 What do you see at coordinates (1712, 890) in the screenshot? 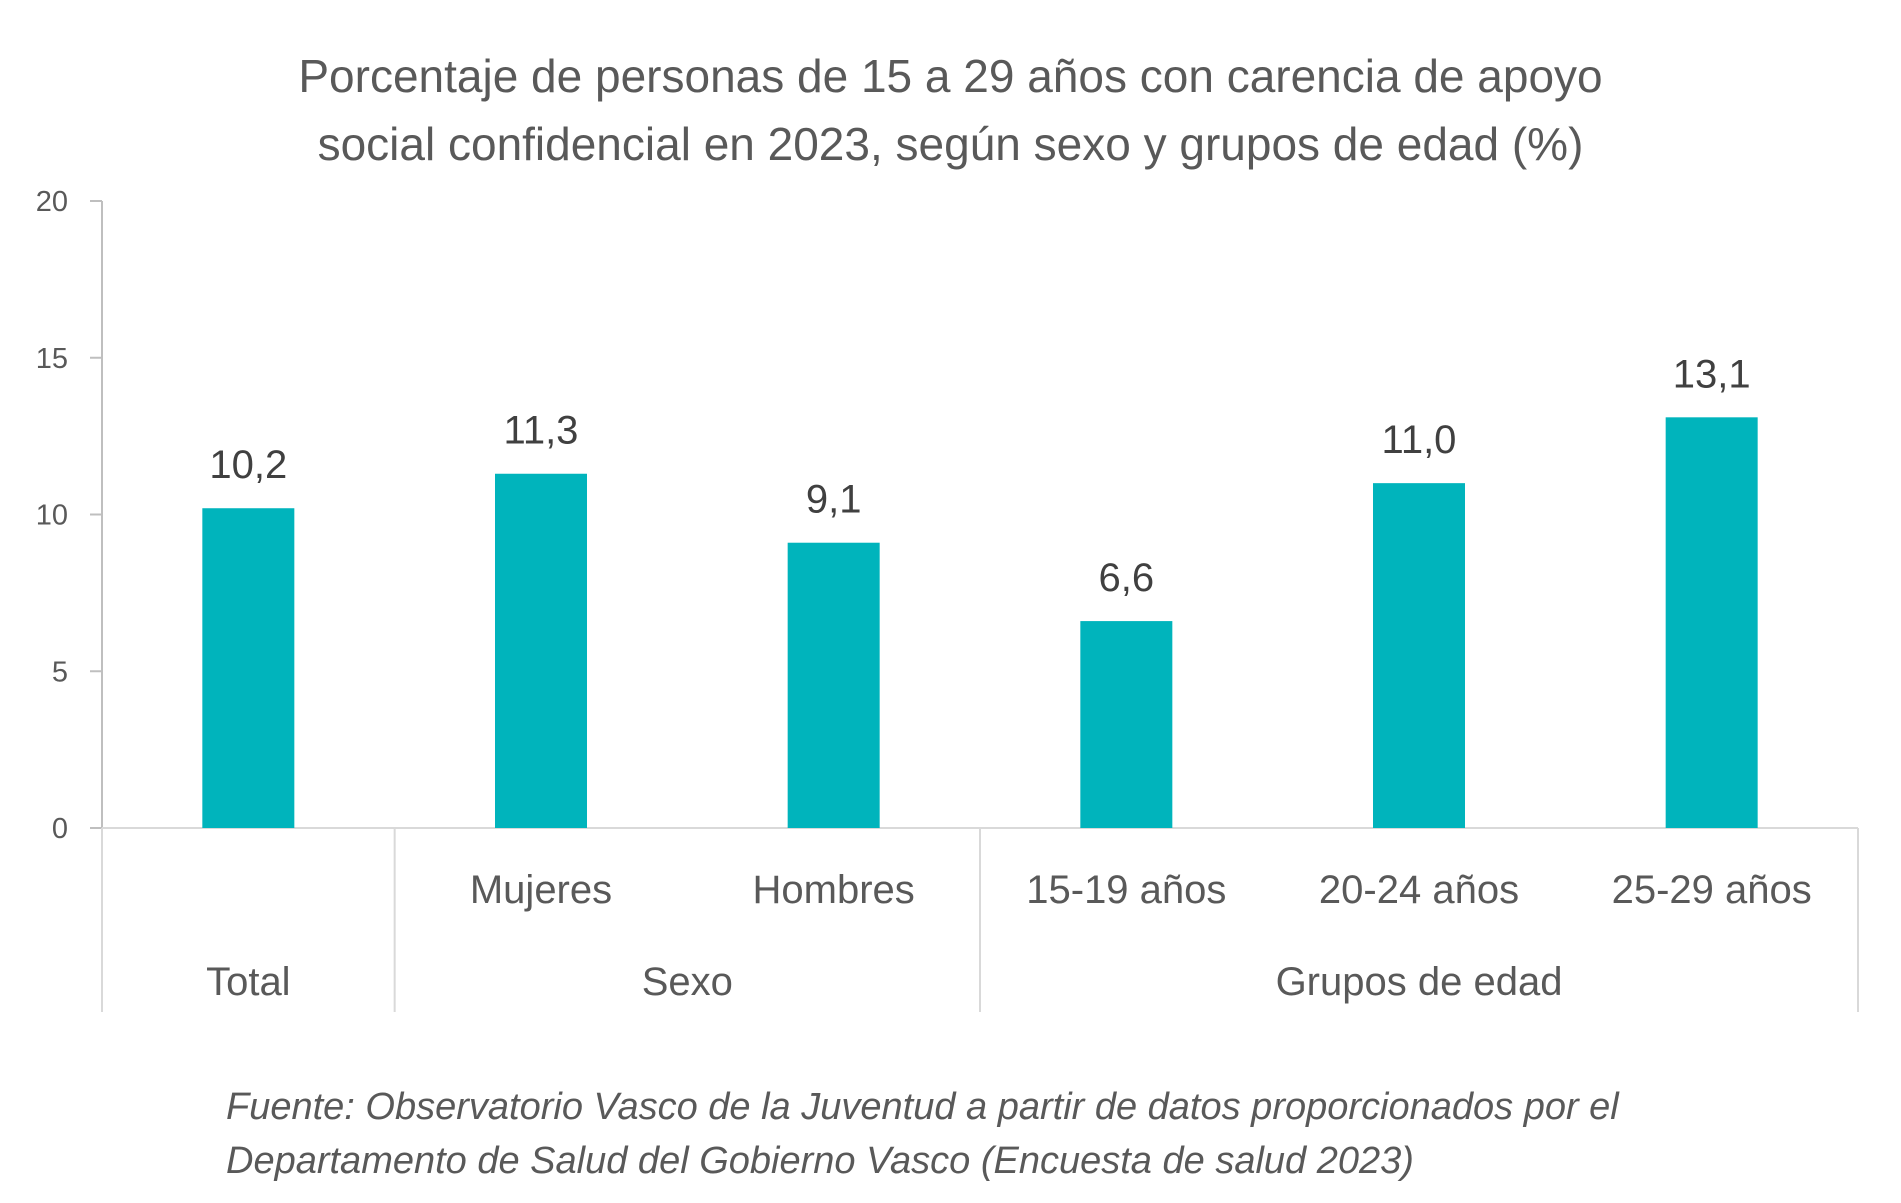
I see `category-label: 25-29 años` at bounding box center [1712, 890].